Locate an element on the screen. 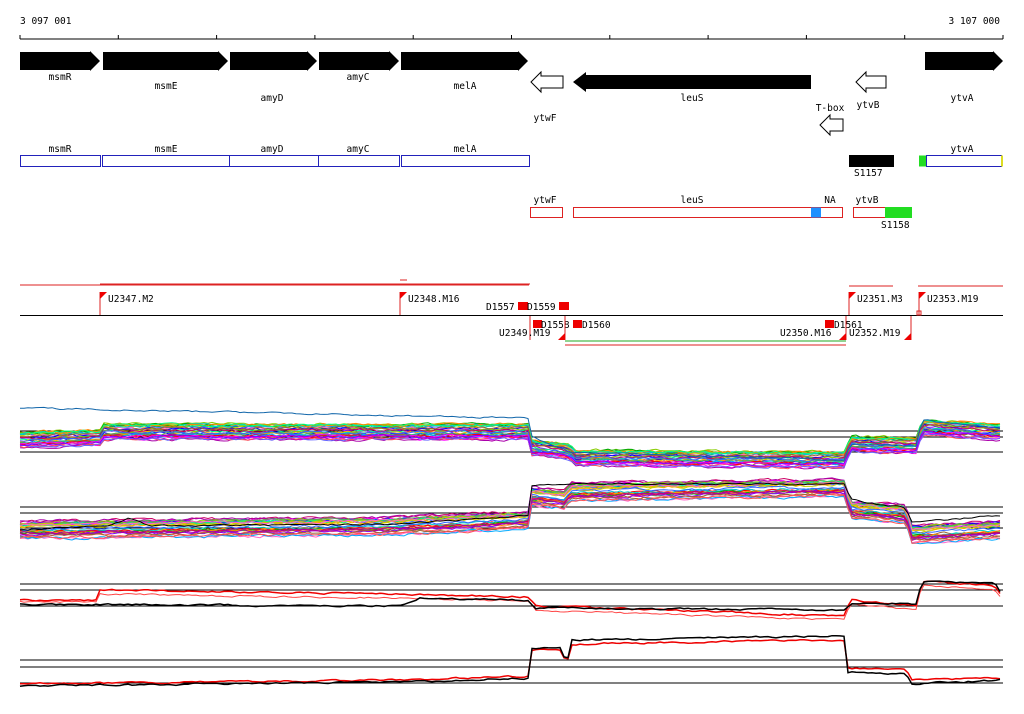 Image resolution: width=1024 pixels, height=714 pixels. transcript-box-msmR is located at coordinates (60, 161).